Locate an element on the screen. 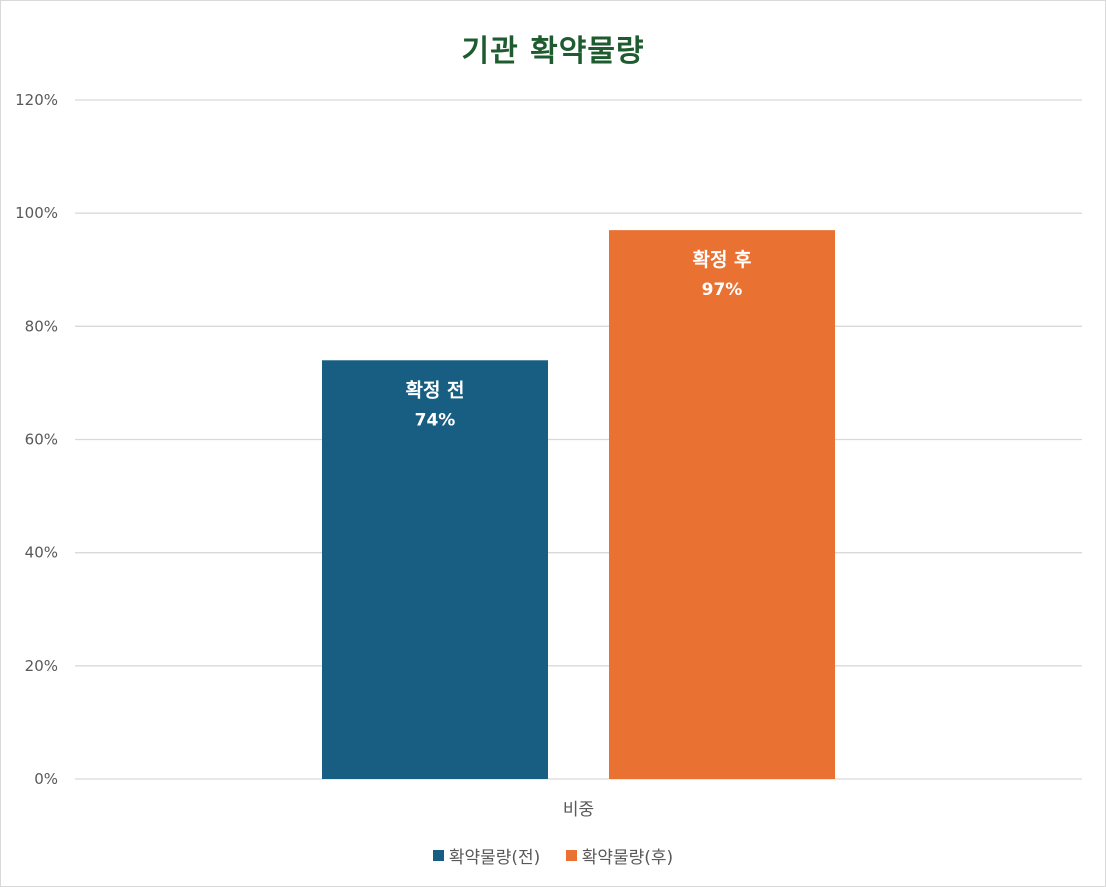 This screenshot has height=887, width=1106. x-axis-ticks: 비중 is located at coordinates (578, 810).